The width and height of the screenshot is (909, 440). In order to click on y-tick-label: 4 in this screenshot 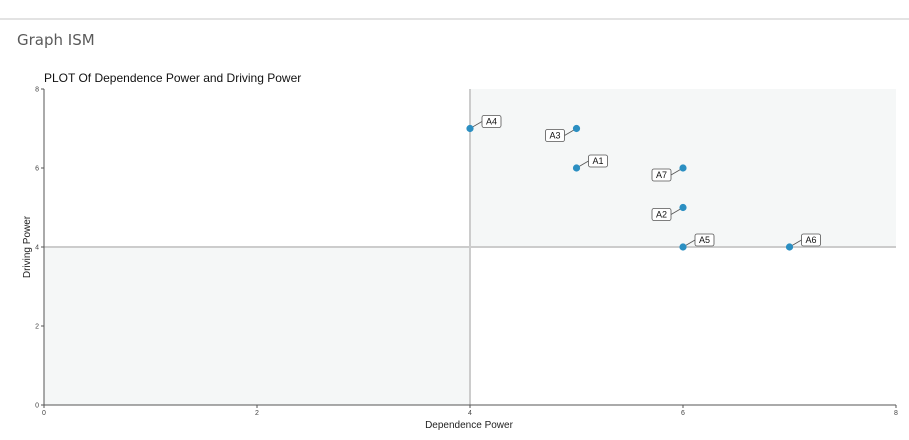, I will do `click(37, 248)`.